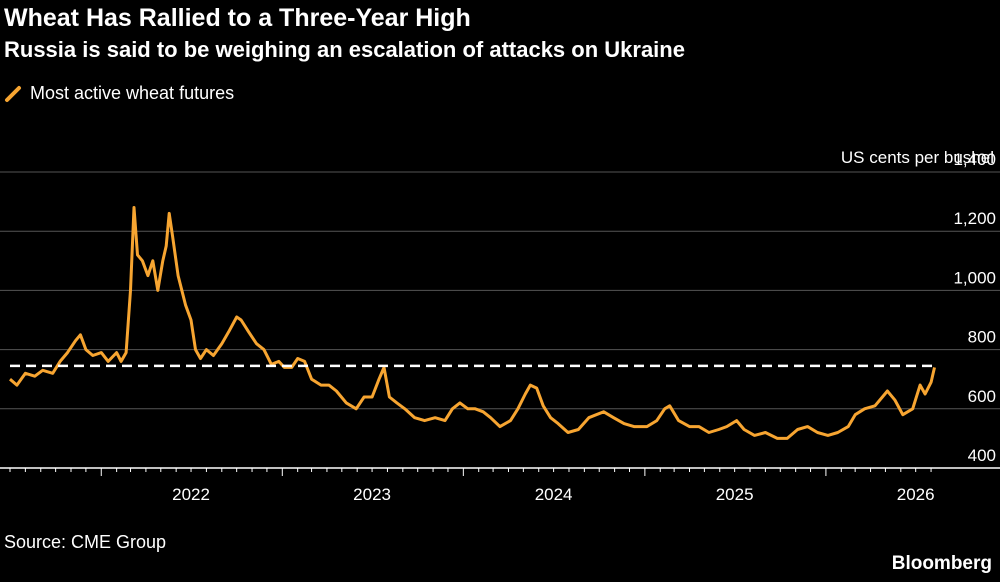 The width and height of the screenshot is (1000, 582). What do you see at coordinates (85, 542) in the screenshot?
I see `source-note: Source: CME Group` at bounding box center [85, 542].